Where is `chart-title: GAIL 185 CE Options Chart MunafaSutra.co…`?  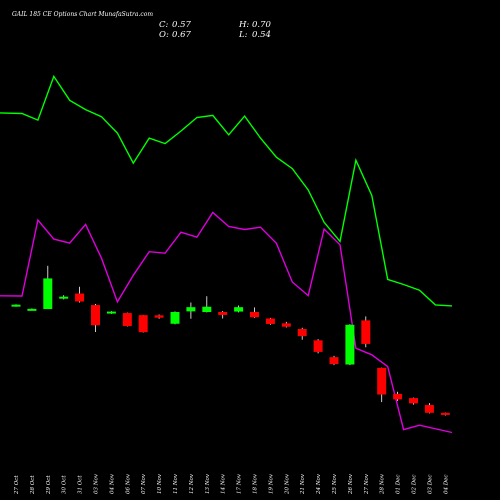 chart-title: GAIL 185 CE Options Chart MunafaSutra.co… is located at coordinates (82, 14).